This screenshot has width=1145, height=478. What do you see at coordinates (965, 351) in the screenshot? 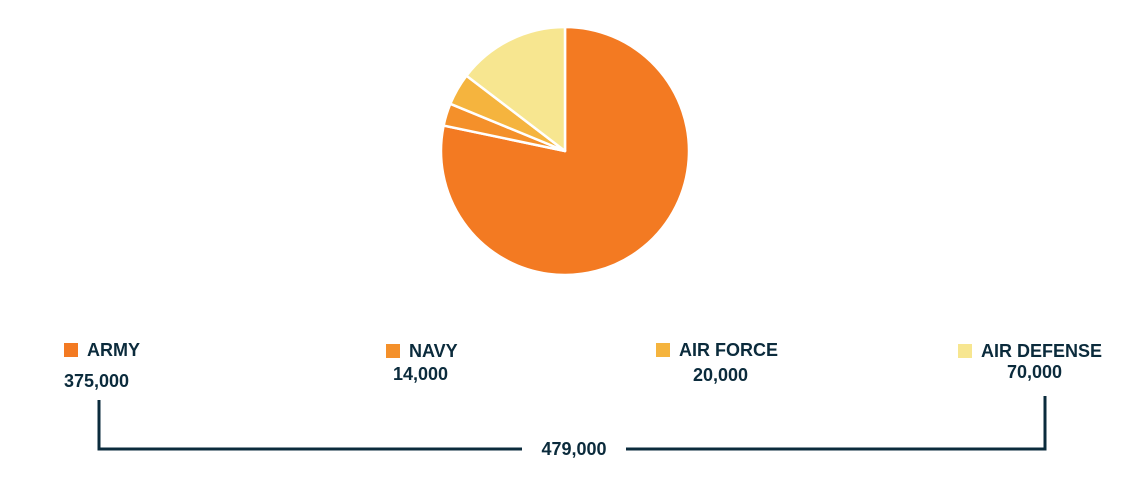
I see `legend-swatch-air-defense` at bounding box center [965, 351].